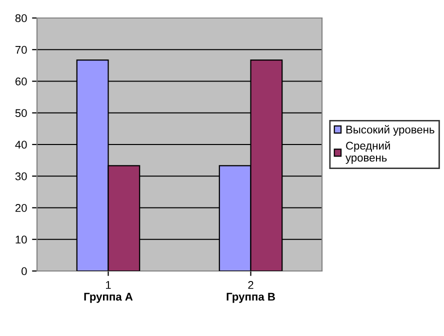 This screenshot has height=336, width=444. I want to click on y-tick-label: 80, so click(21, 18).